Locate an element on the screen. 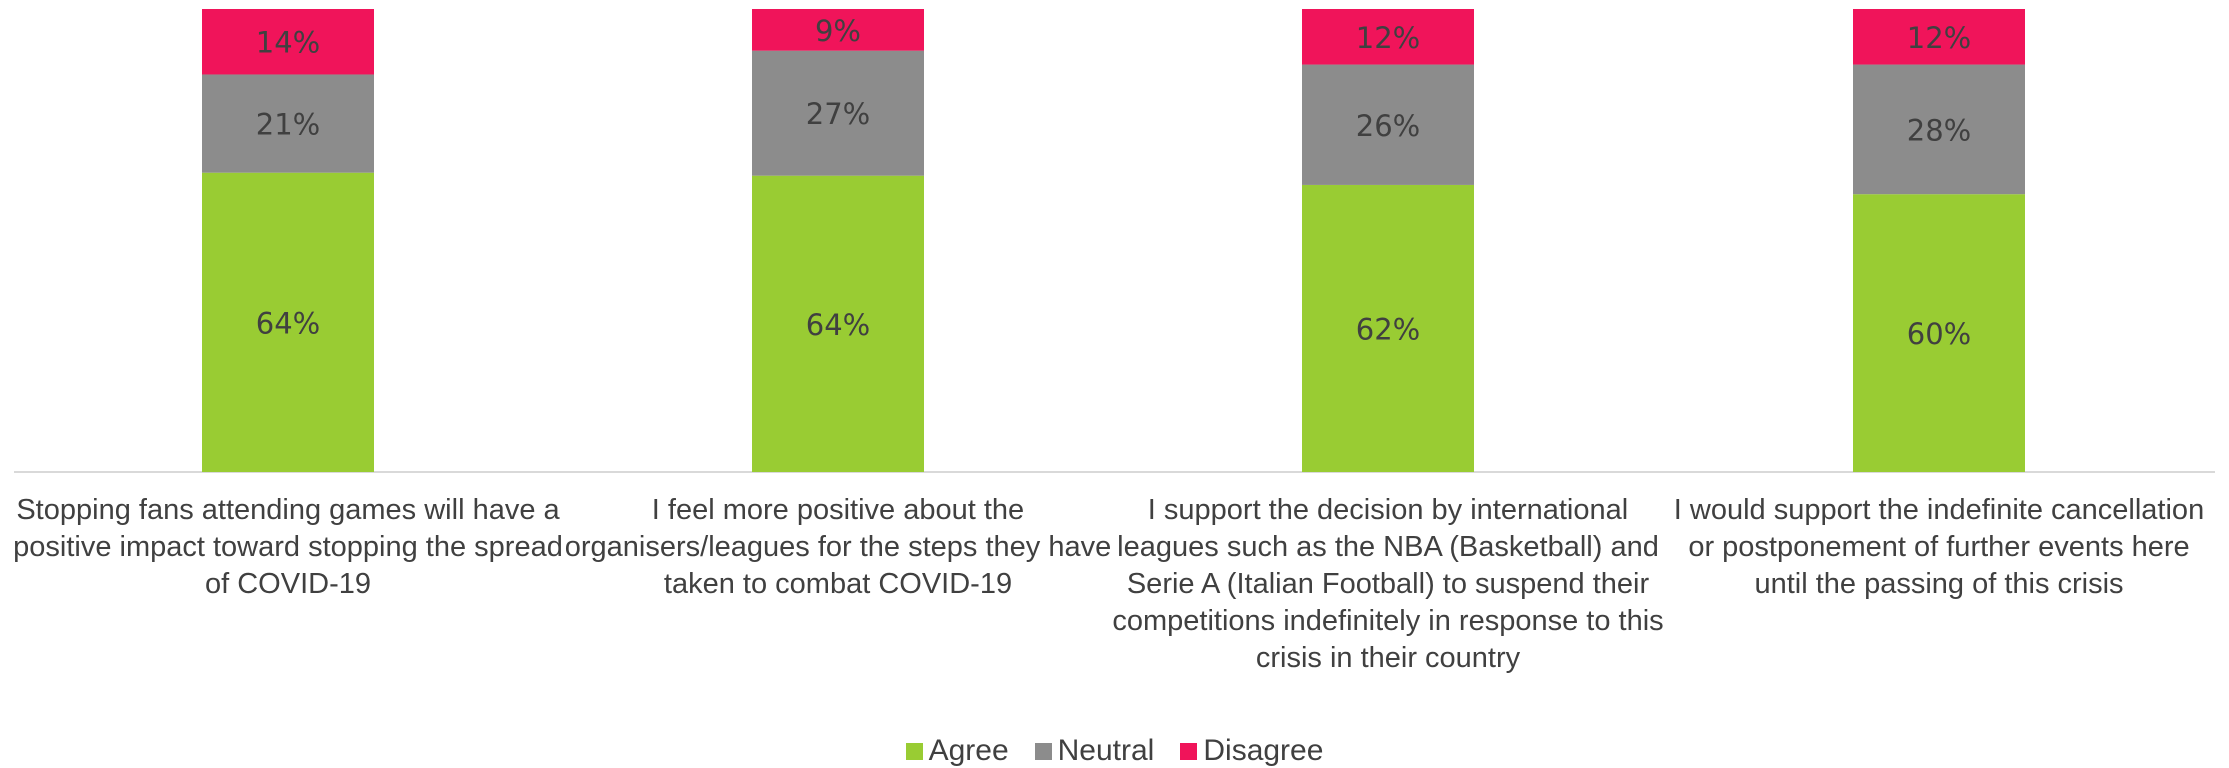  legend: Agree Neutral Disagree is located at coordinates (1114, 751).